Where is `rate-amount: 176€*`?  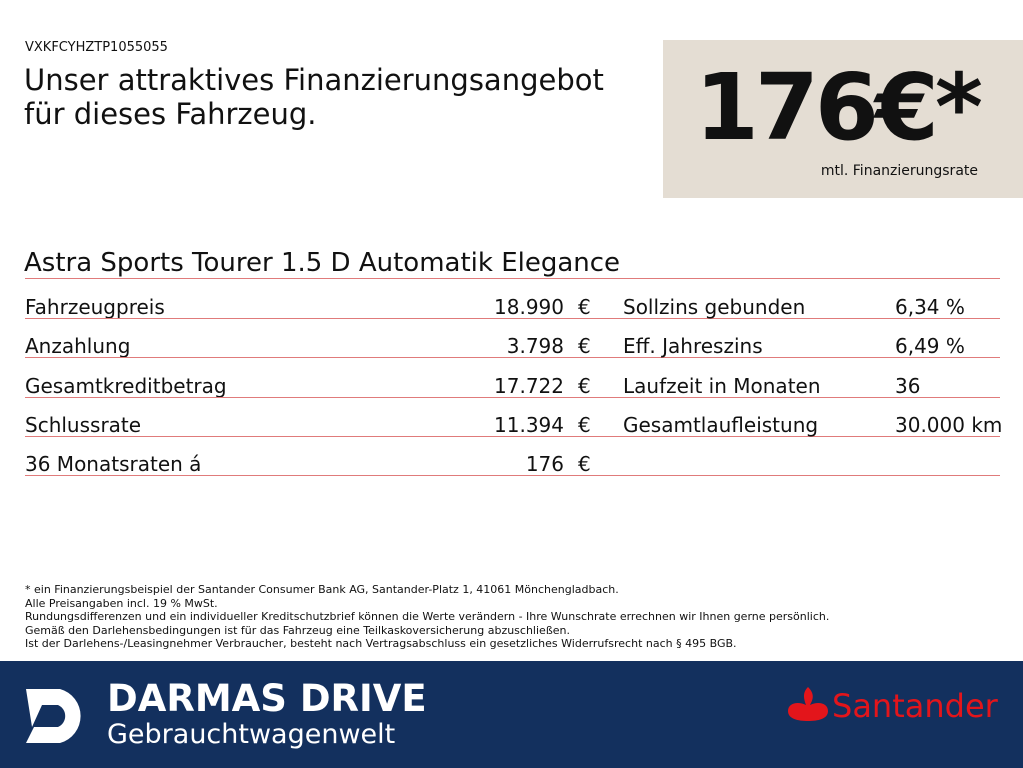
rate-amount: 176€* is located at coordinates (838, 107).